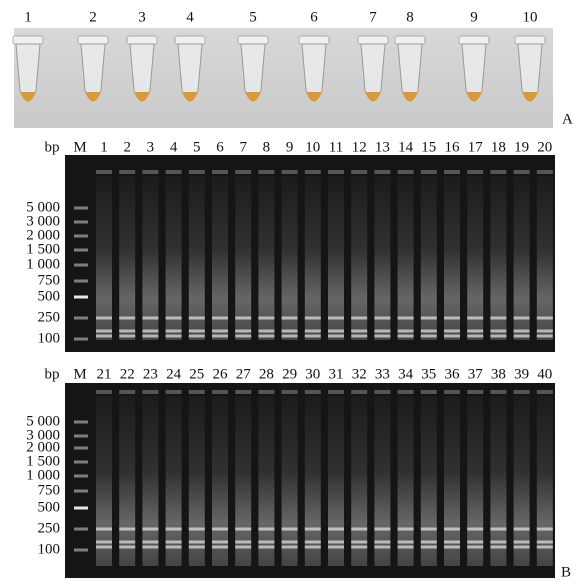 This screenshot has height=586, width=580. Describe the element at coordinates (498, 147) in the screenshot. I see `lane-label: 18` at that location.